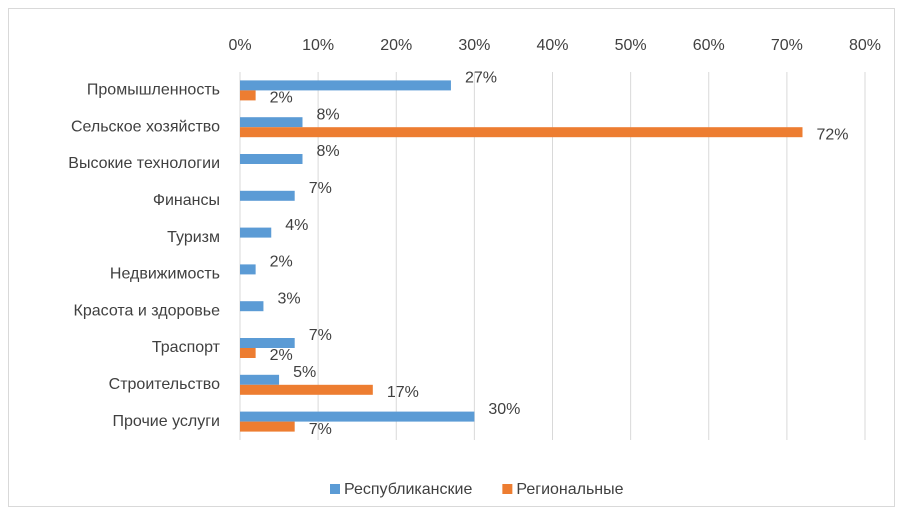  I want to click on y-tick-label: Прочие услуги, so click(167, 421).